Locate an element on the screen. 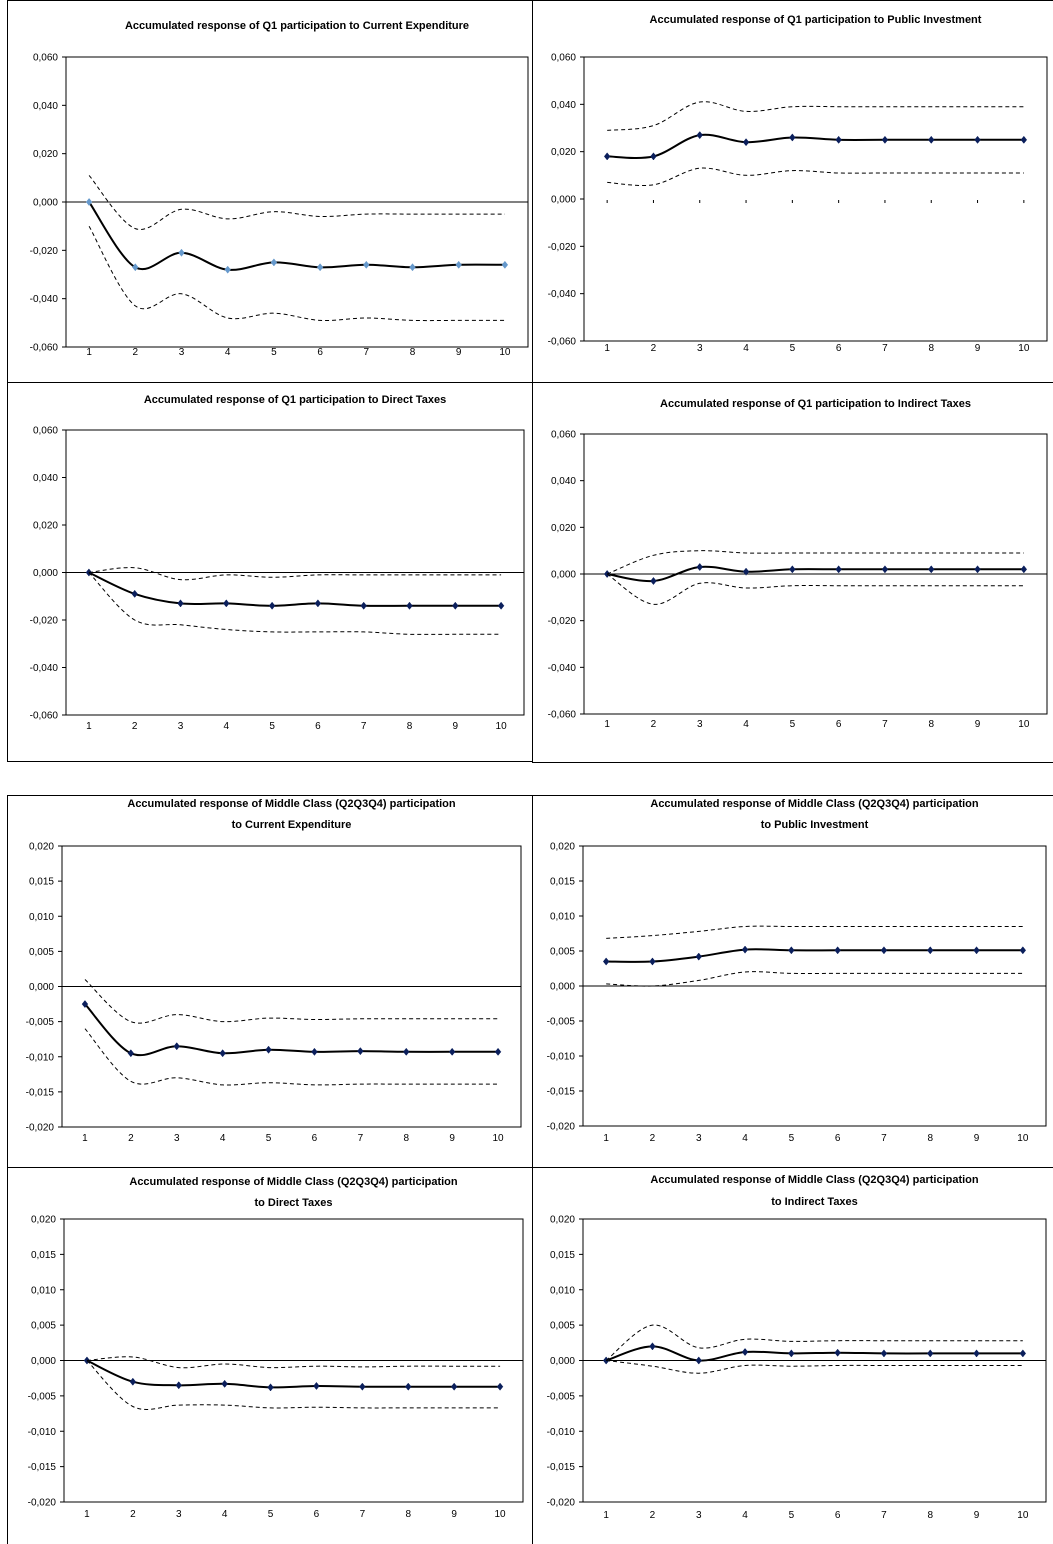 The image size is (1053, 1544). y-tick-label: -0,010 is located at coordinates (561, 1432).